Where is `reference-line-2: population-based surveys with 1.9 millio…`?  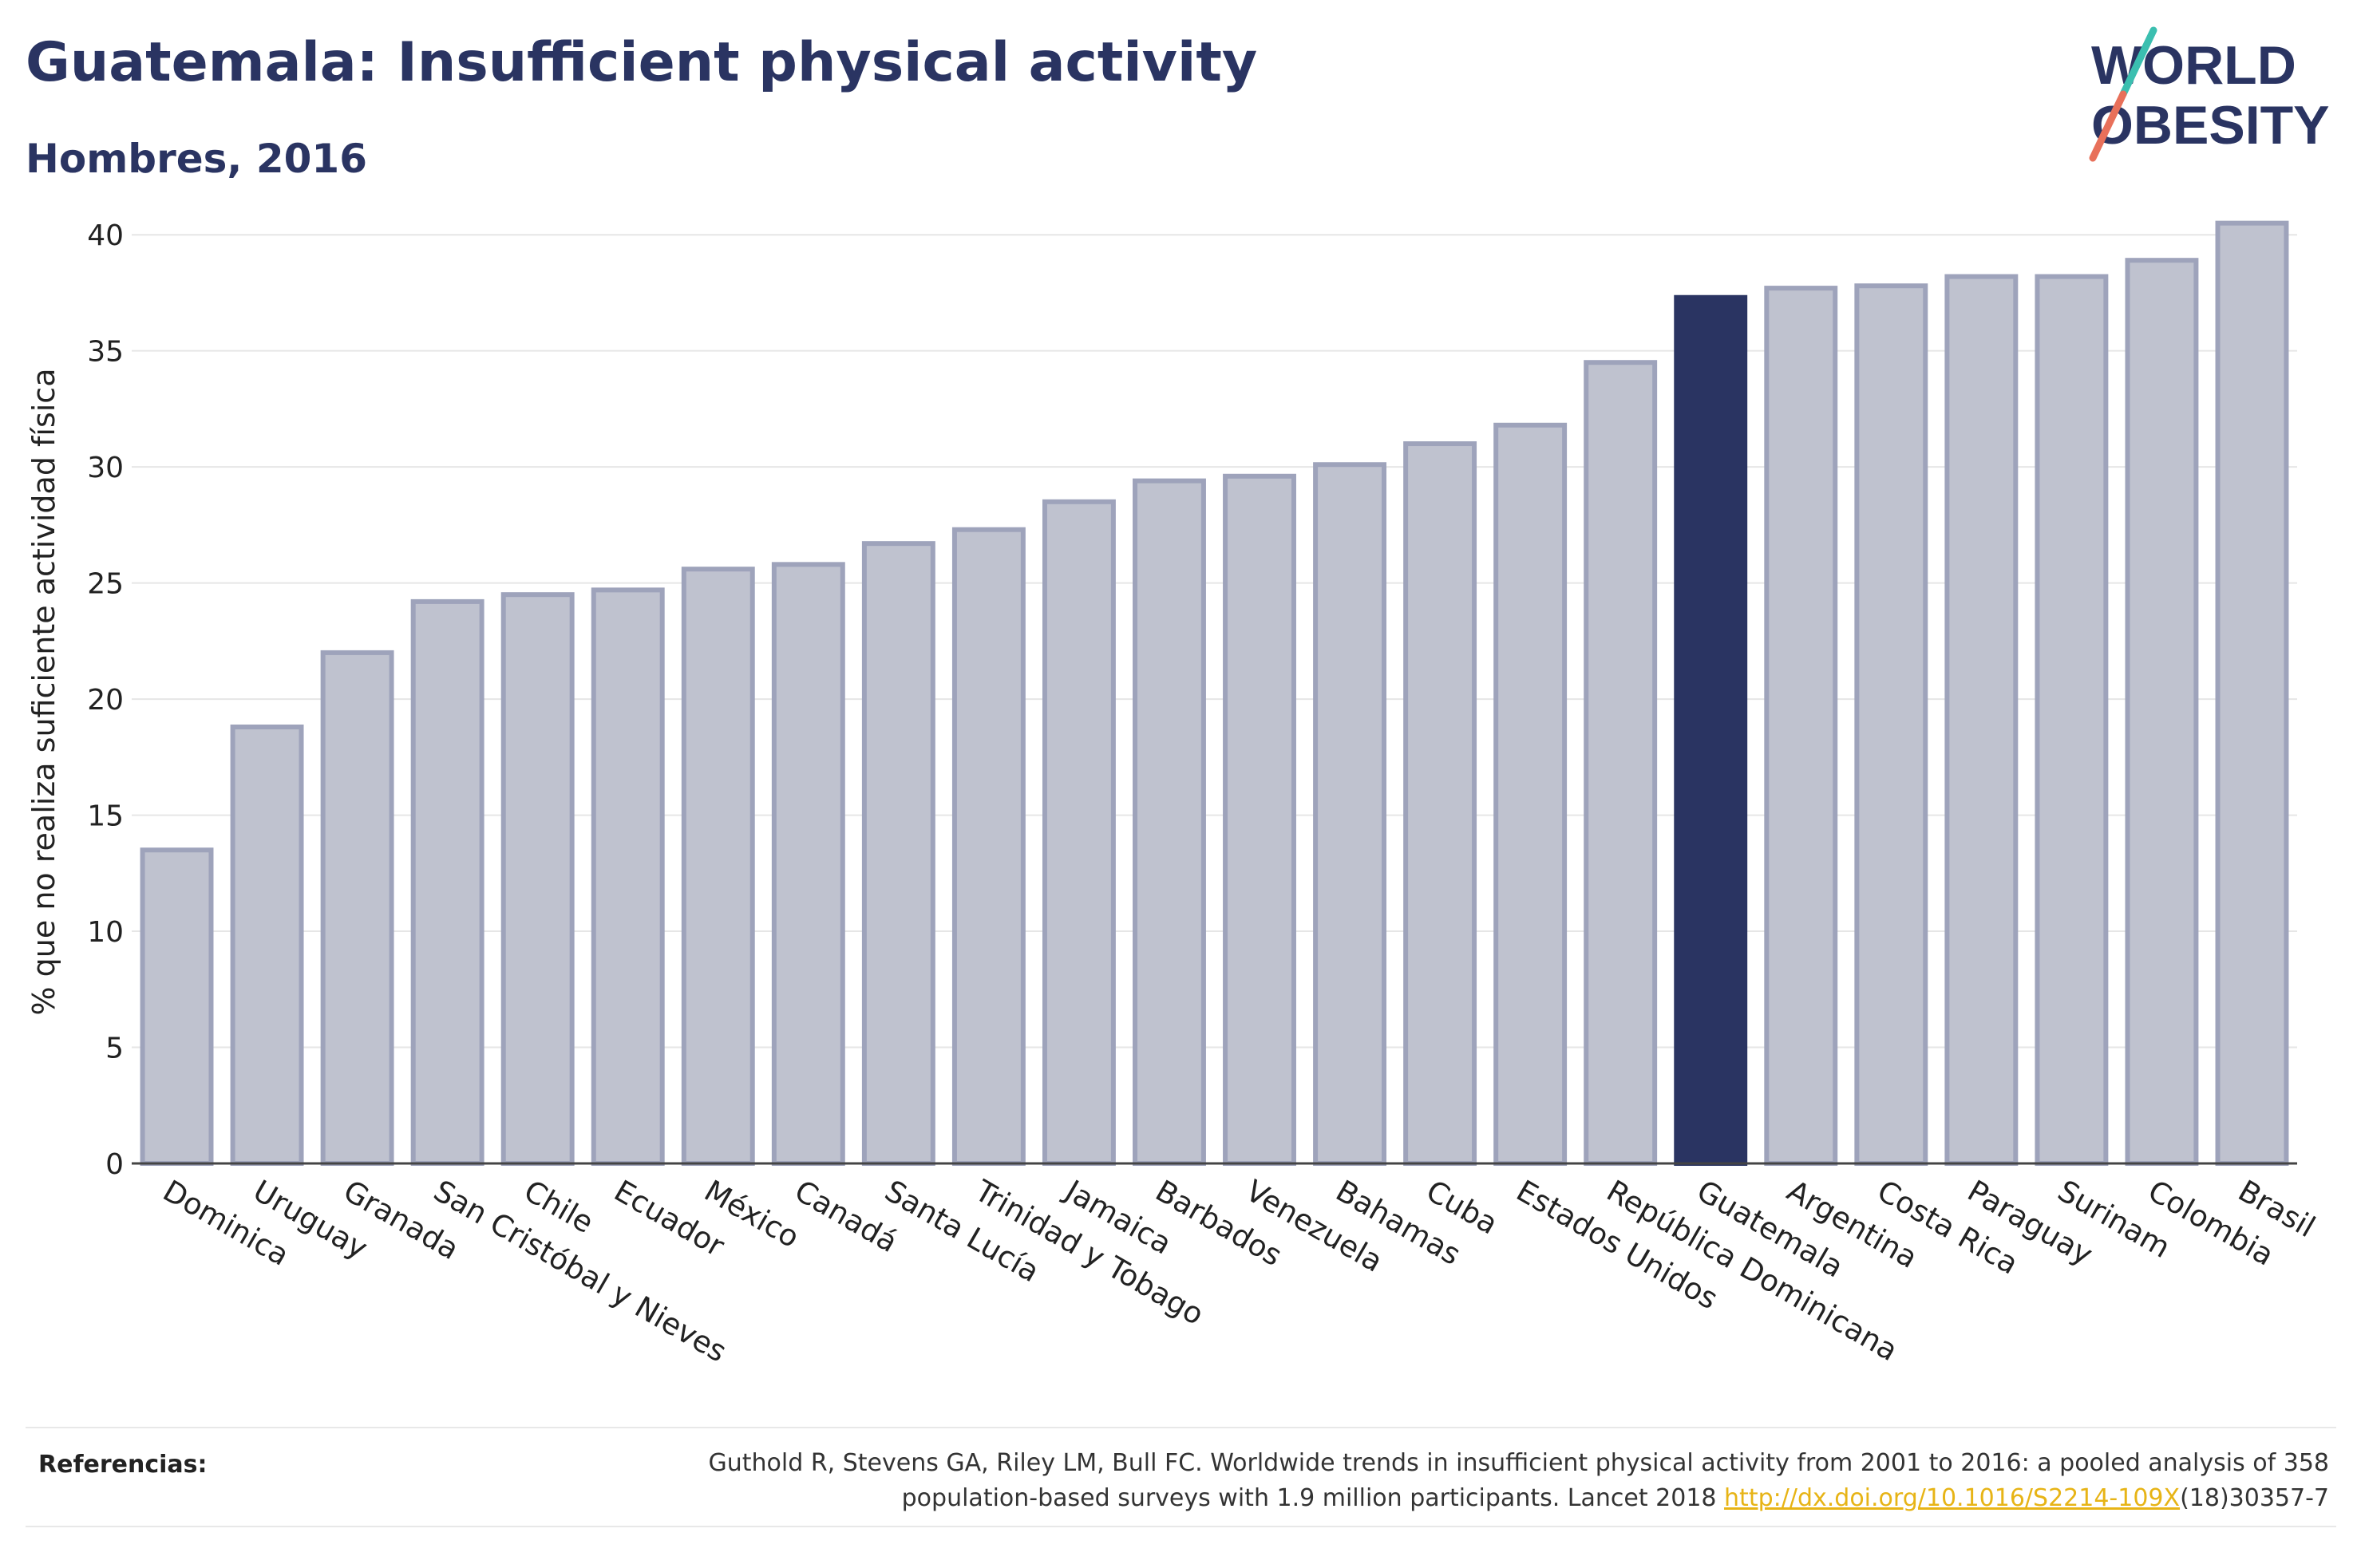
reference-line-2: population-based surveys with 1.9 millio… is located at coordinates (1313, 1497).